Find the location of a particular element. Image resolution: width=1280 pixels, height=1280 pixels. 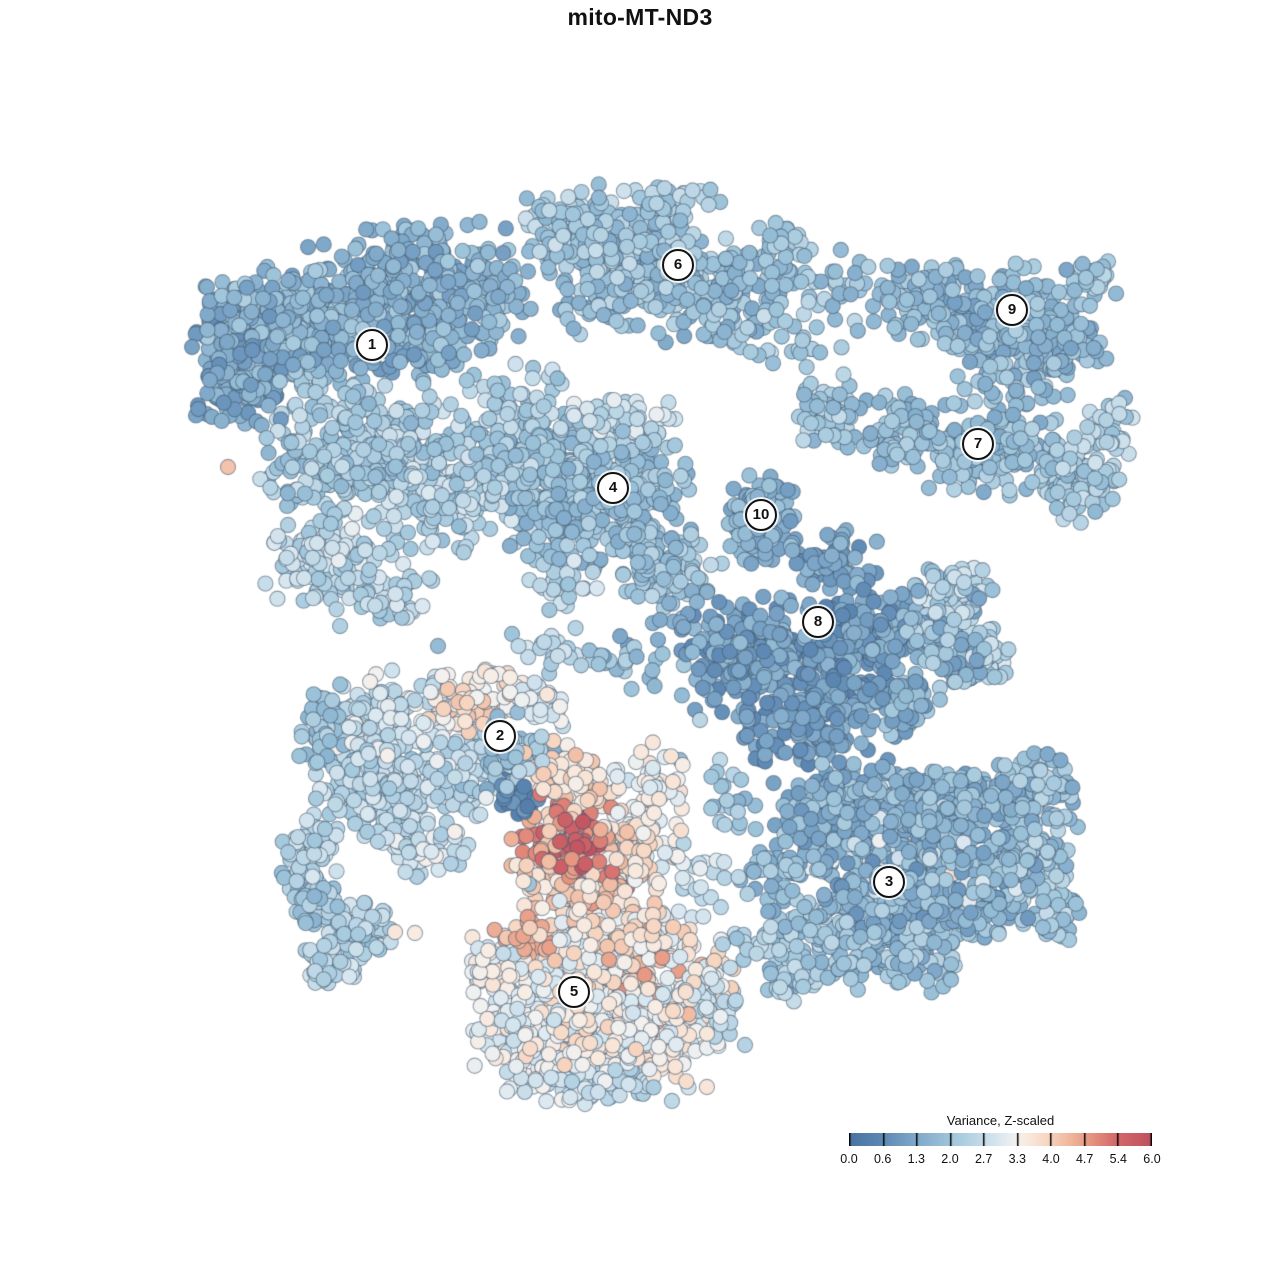

cluster-label-5: 5 is located at coordinates (574, 992).